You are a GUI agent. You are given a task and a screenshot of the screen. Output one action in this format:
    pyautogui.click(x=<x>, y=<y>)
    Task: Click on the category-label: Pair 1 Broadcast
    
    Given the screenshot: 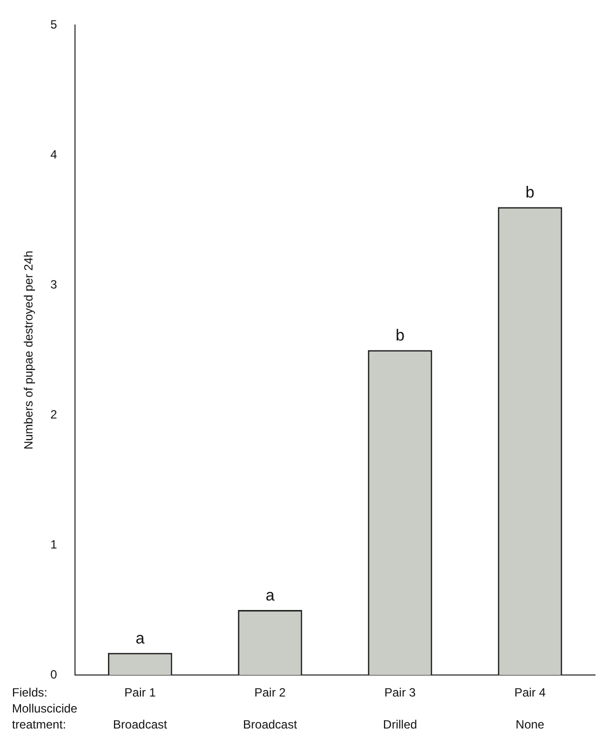 What is the action you would take?
    pyautogui.click(x=140, y=708)
    